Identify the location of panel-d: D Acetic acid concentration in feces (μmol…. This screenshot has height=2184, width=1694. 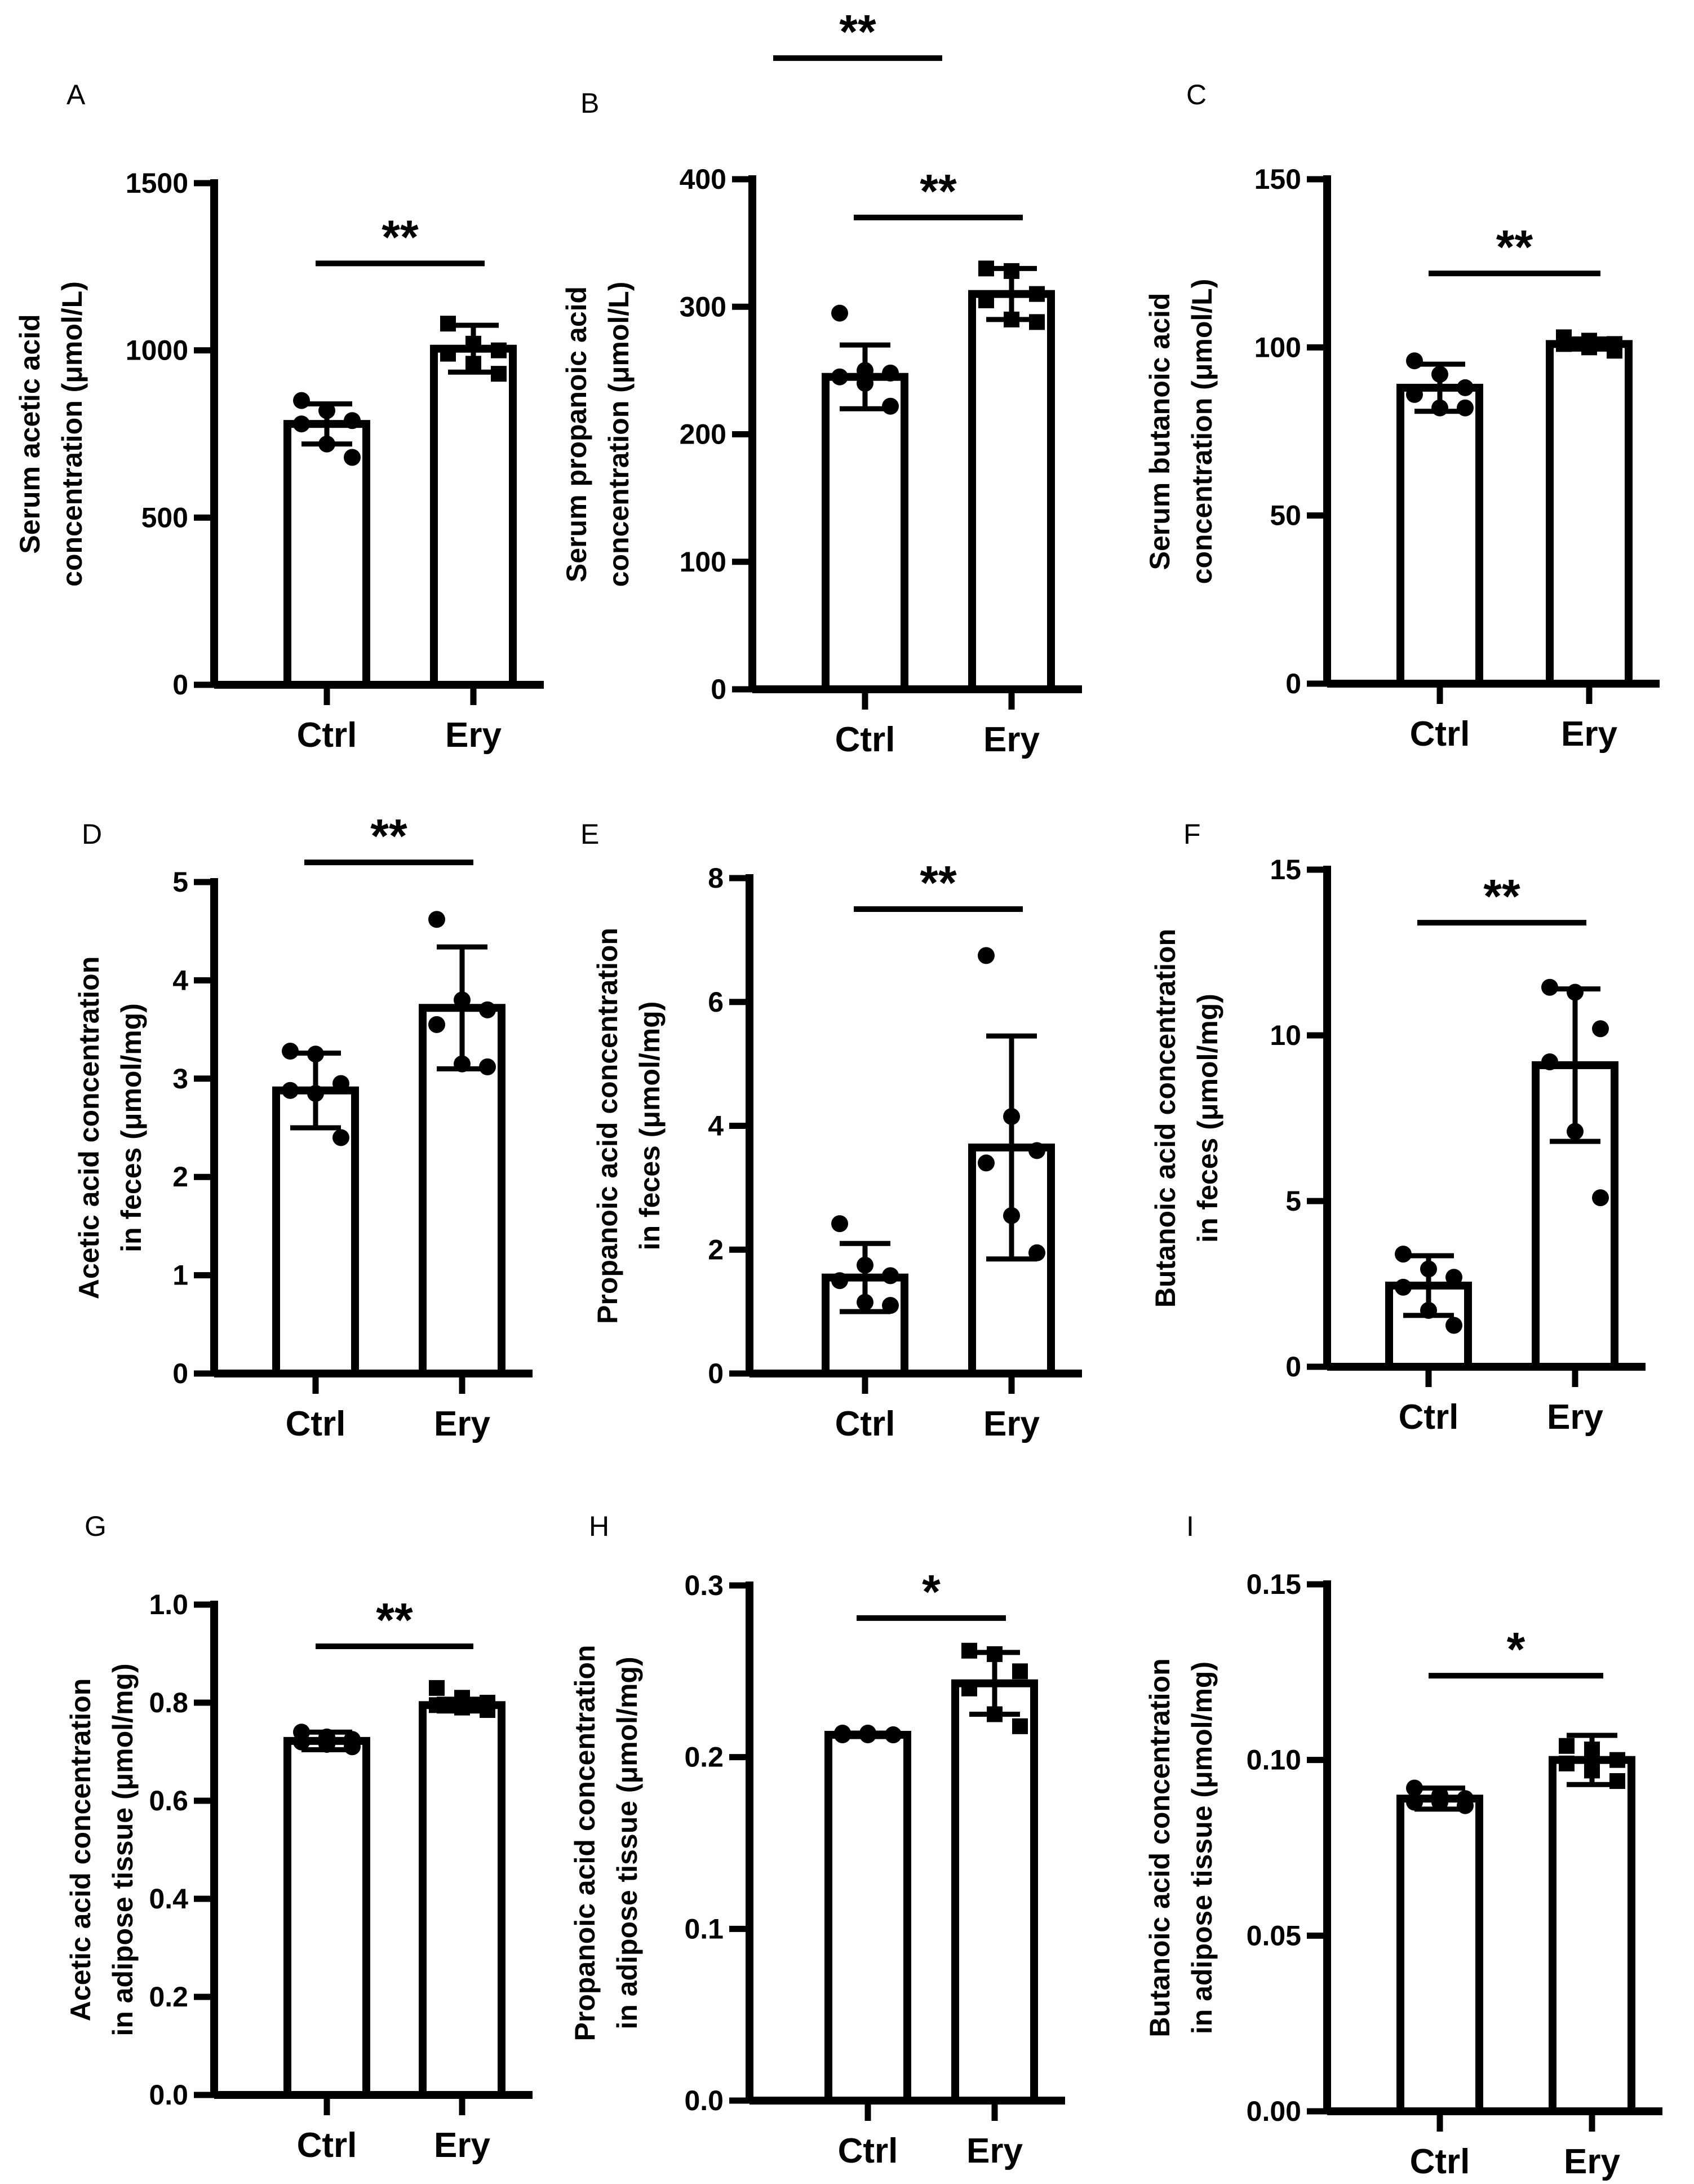
(303, 1126).